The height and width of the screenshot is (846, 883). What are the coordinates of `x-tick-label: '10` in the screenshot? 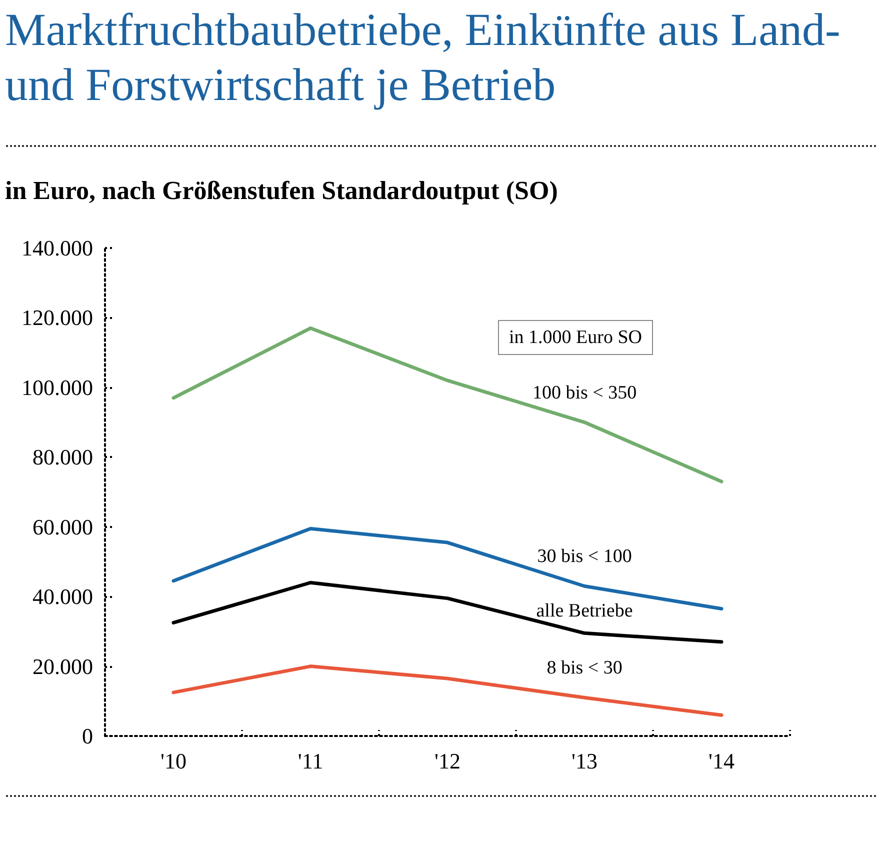 It's located at (173, 761).